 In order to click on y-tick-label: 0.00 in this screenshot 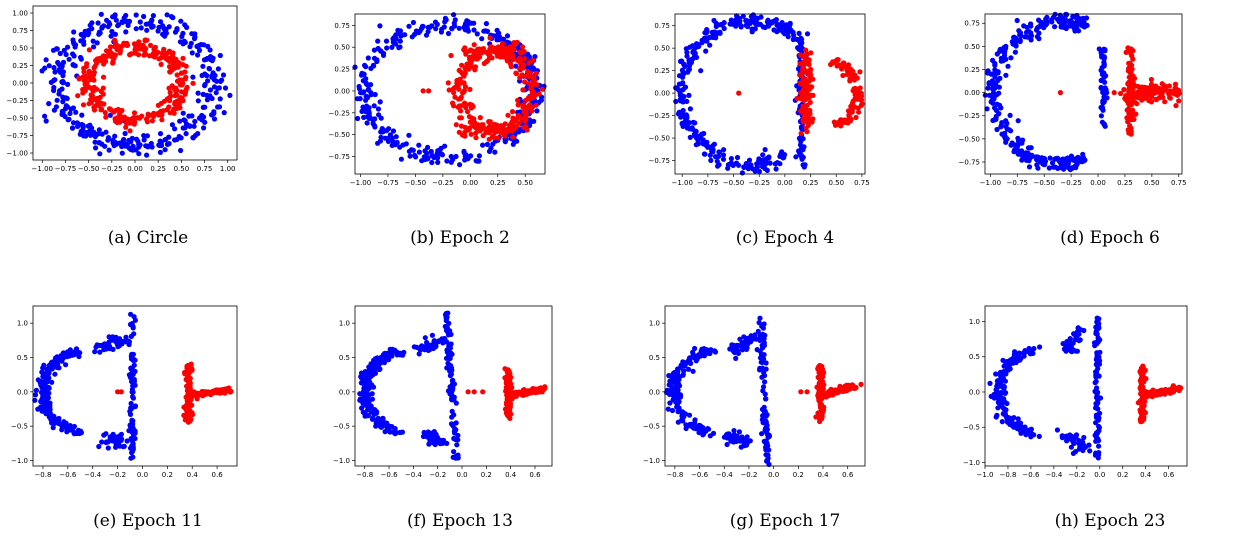, I will do `click(662, 94)`.